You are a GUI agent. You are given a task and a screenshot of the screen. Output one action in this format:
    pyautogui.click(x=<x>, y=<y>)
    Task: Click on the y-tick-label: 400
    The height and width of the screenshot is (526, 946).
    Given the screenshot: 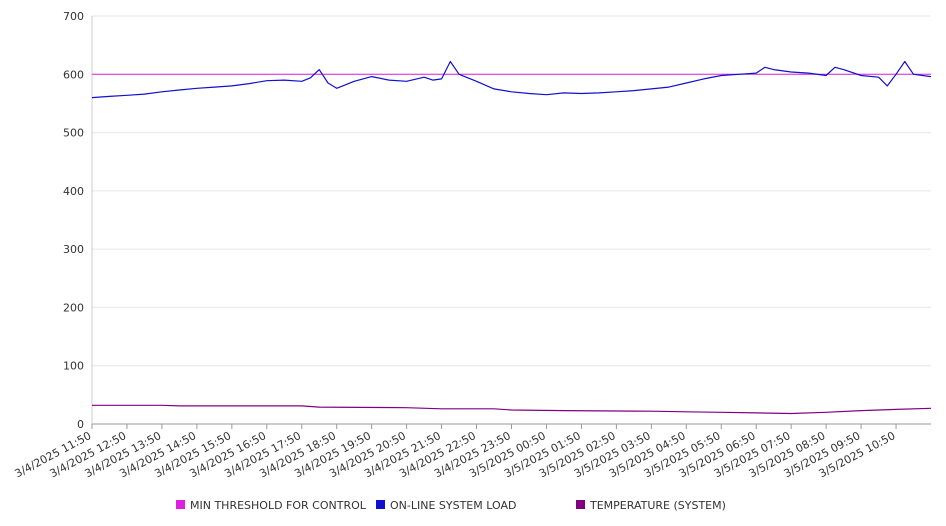 What is the action you would take?
    pyautogui.click(x=73, y=191)
    